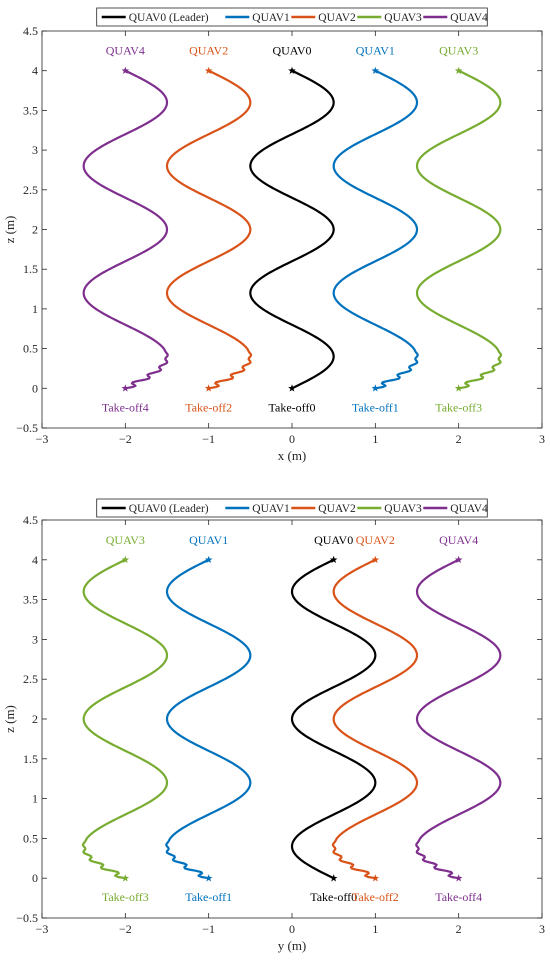  I want to click on y-tick-label: −0.5, so click(27, 428).